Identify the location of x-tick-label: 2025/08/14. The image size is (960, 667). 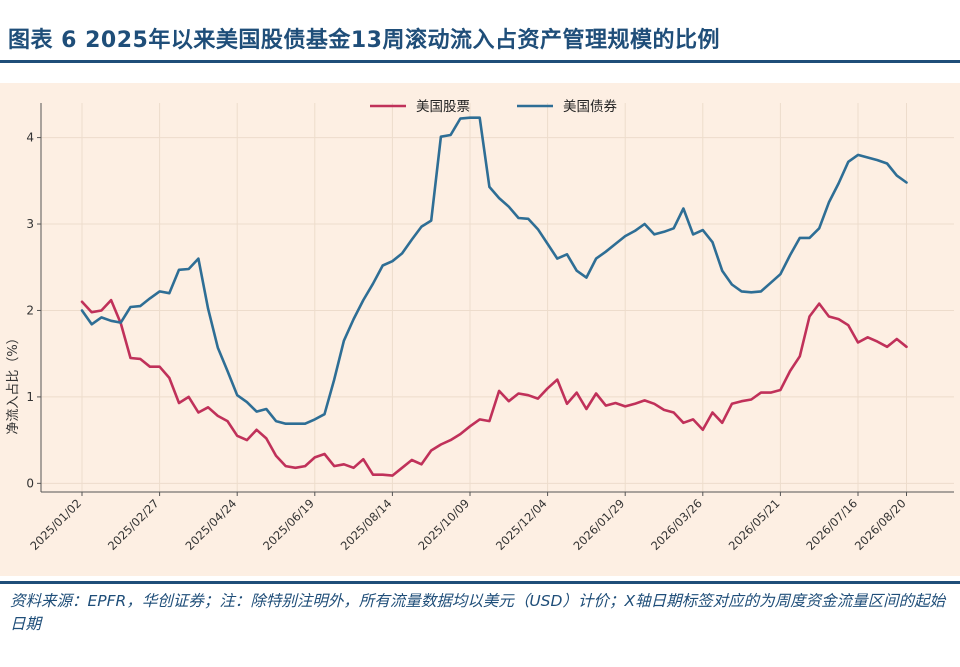
(366, 524).